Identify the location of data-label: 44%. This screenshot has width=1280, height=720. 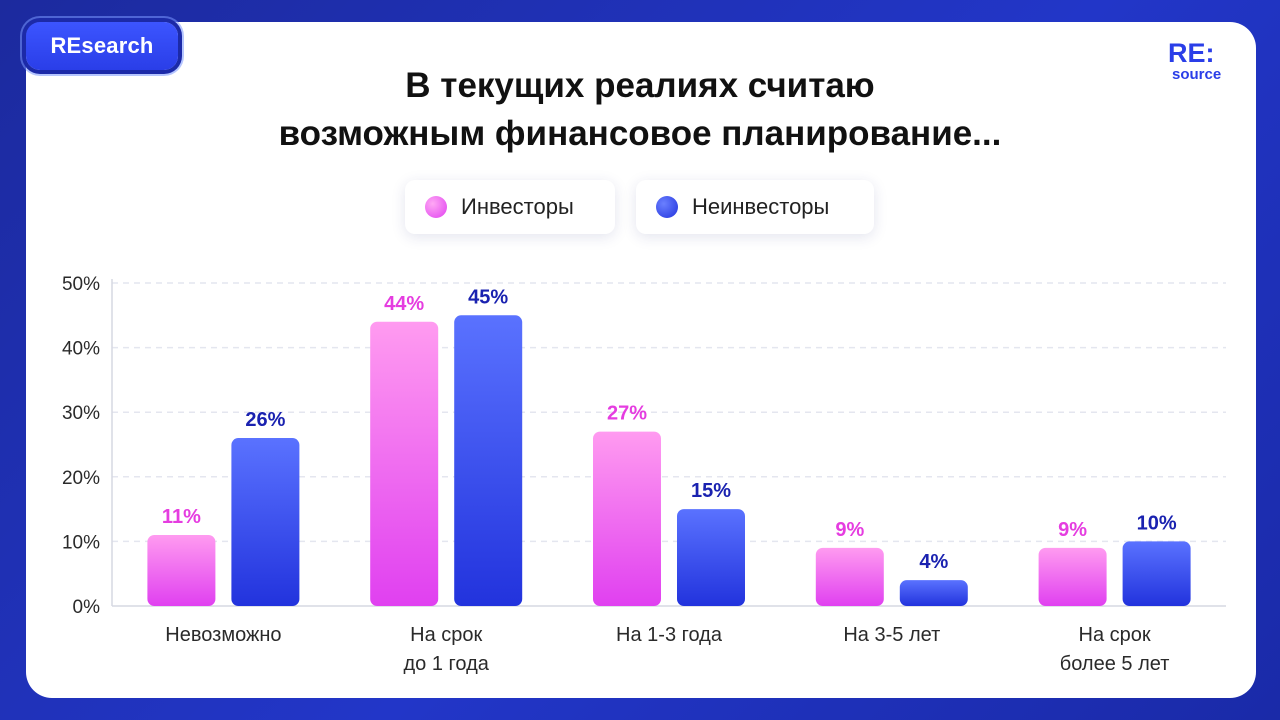
(404, 304).